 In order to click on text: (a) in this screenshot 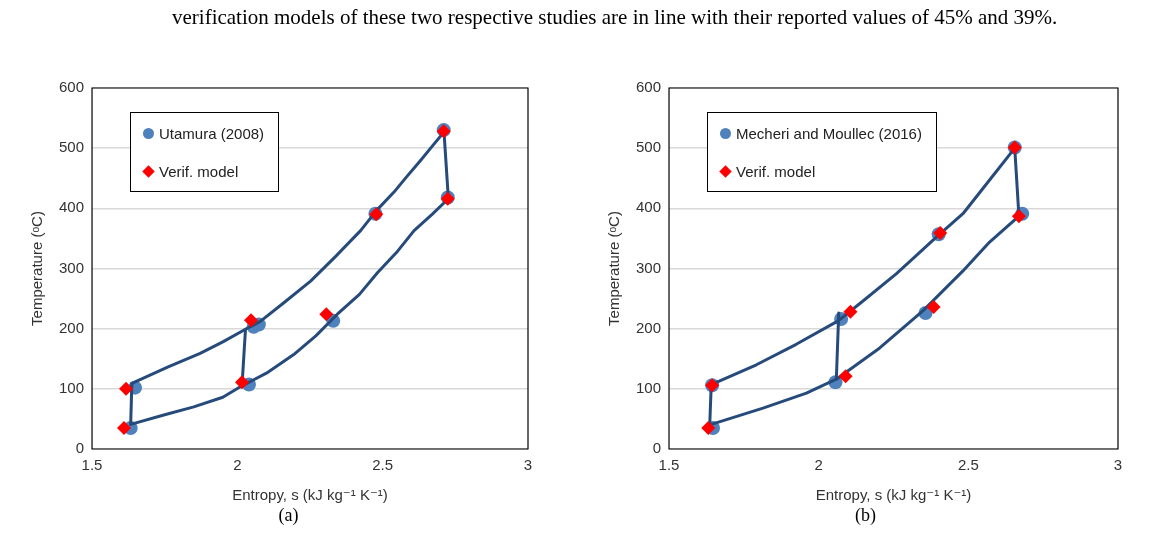, I will do `click(288, 515)`.